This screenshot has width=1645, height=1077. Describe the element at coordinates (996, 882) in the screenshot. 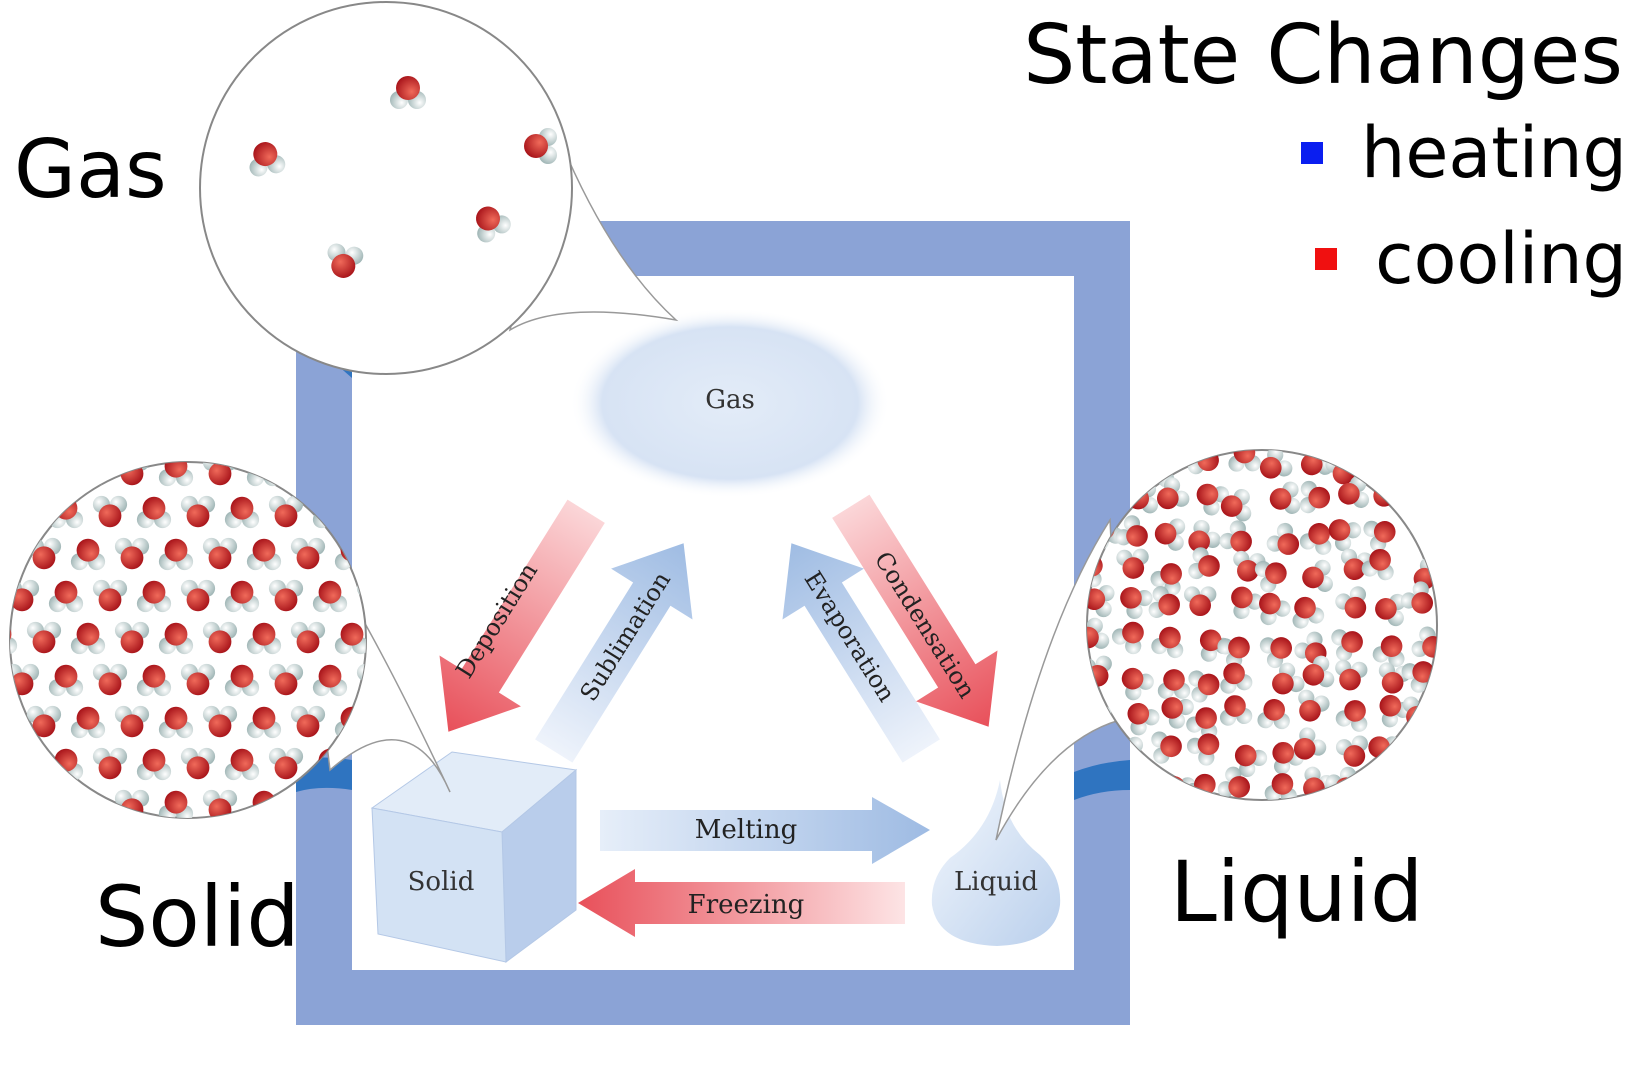

I see `liquid-state-label: Liquid` at that location.